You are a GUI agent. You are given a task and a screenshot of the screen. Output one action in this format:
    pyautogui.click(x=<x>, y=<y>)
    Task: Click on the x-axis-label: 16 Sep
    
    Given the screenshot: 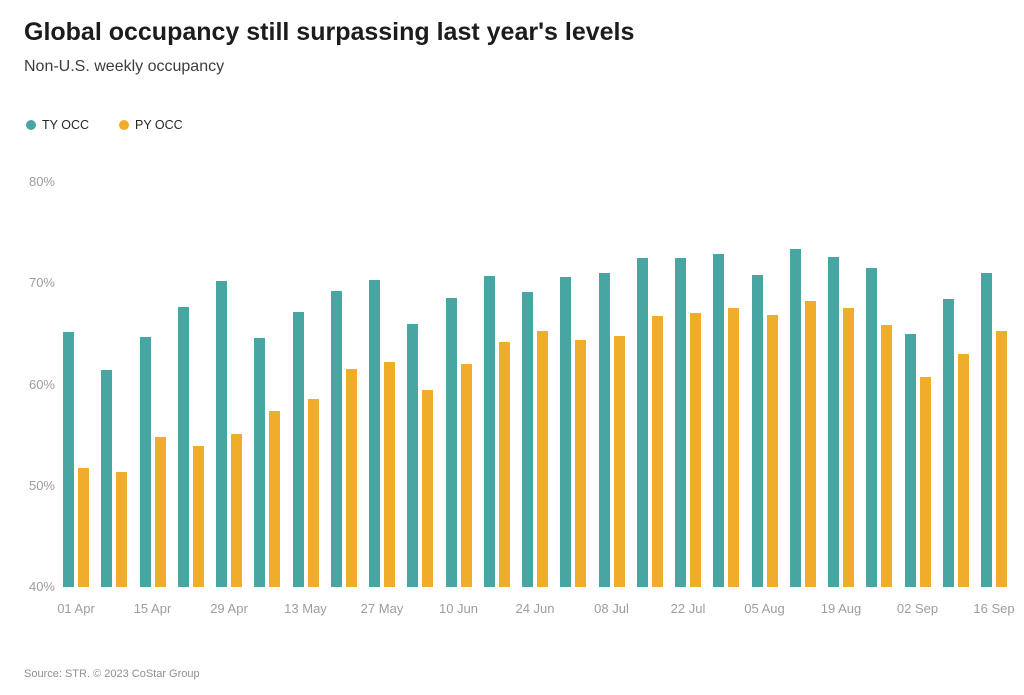 What is the action you would take?
    pyautogui.click(x=994, y=608)
    